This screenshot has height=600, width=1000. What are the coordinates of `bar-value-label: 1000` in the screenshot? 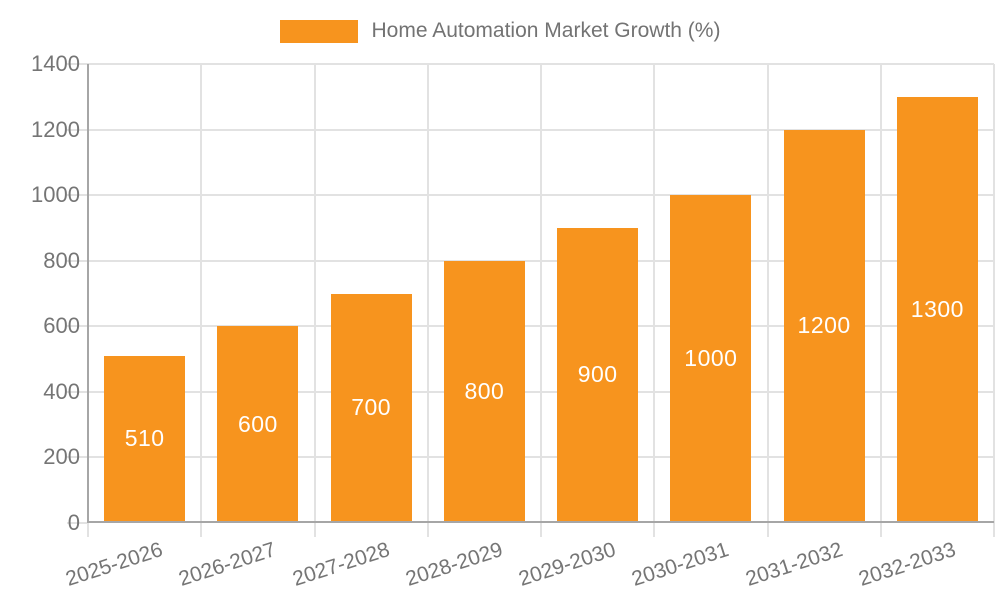 It's located at (711, 358).